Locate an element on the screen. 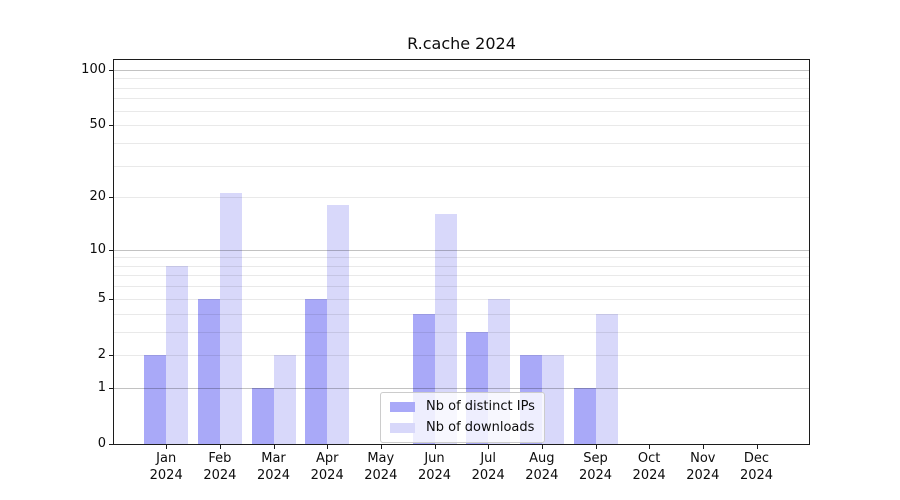  x-tick-month-apr: Apr is located at coordinates (327, 458).